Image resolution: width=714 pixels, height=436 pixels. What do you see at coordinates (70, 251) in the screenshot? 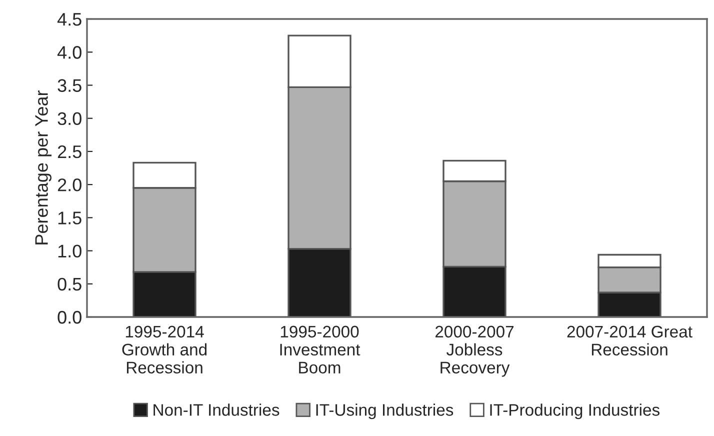
I see `y-tick-label: 1.0` at bounding box center [70, 251].